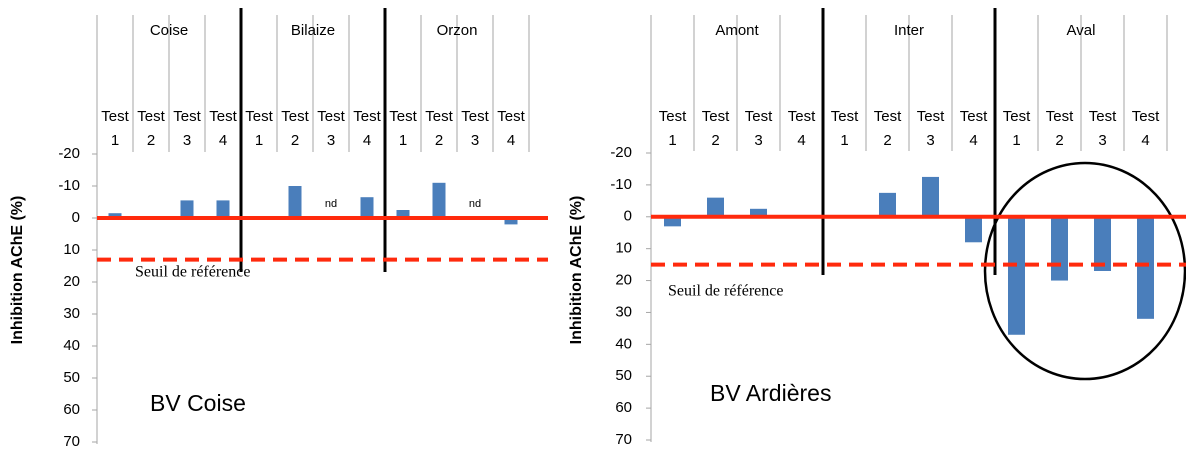 Image resolution: width=1186 pixels, height=459 pixels. I want to click on group-label: Coise, so click(169, 30).